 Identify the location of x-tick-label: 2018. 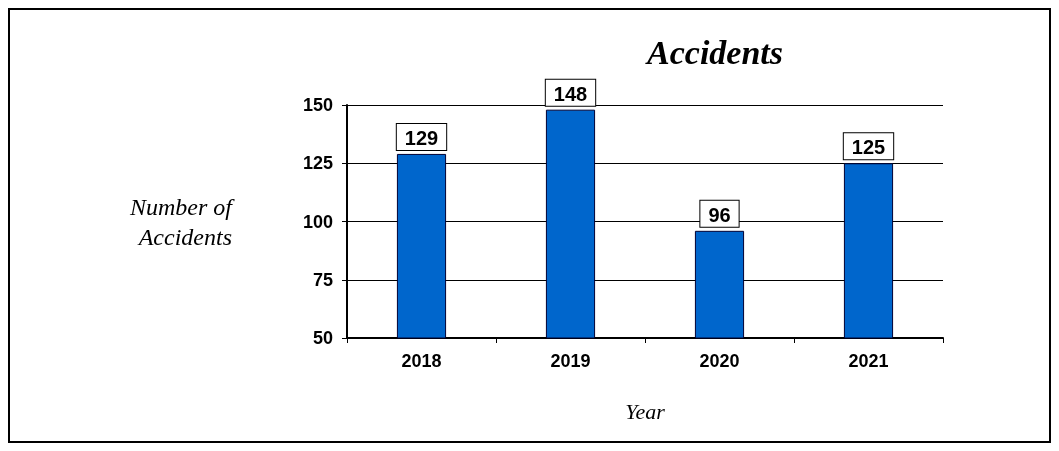
(421, 361).